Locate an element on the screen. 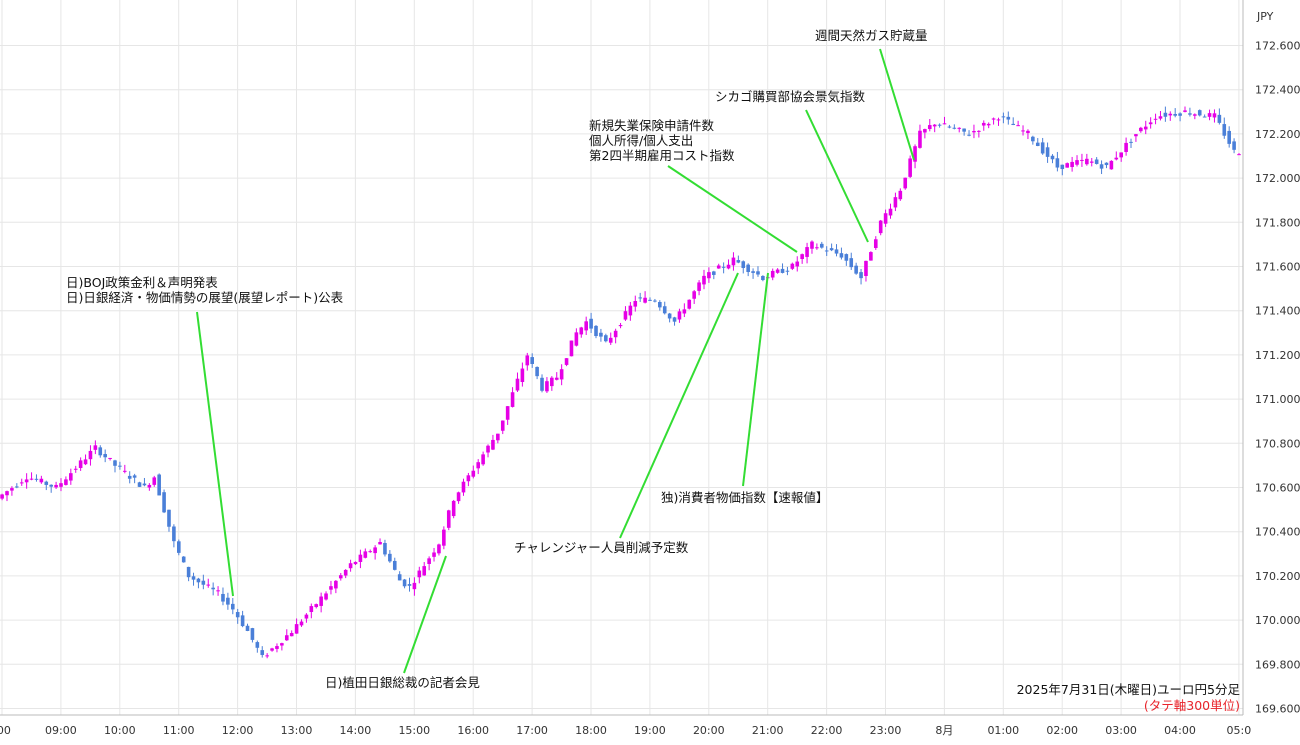 The image size is (1300, 745). y-tick-label: 170.600 is located at coordinates (1277, 488).